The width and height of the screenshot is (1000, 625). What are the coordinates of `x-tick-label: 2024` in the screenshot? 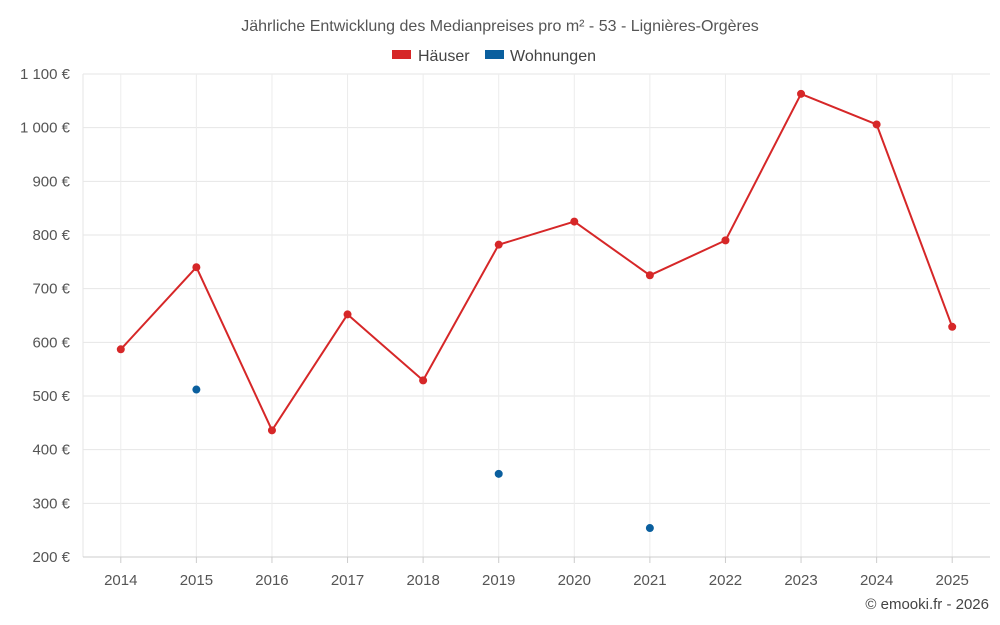 It's located at (876, 580).